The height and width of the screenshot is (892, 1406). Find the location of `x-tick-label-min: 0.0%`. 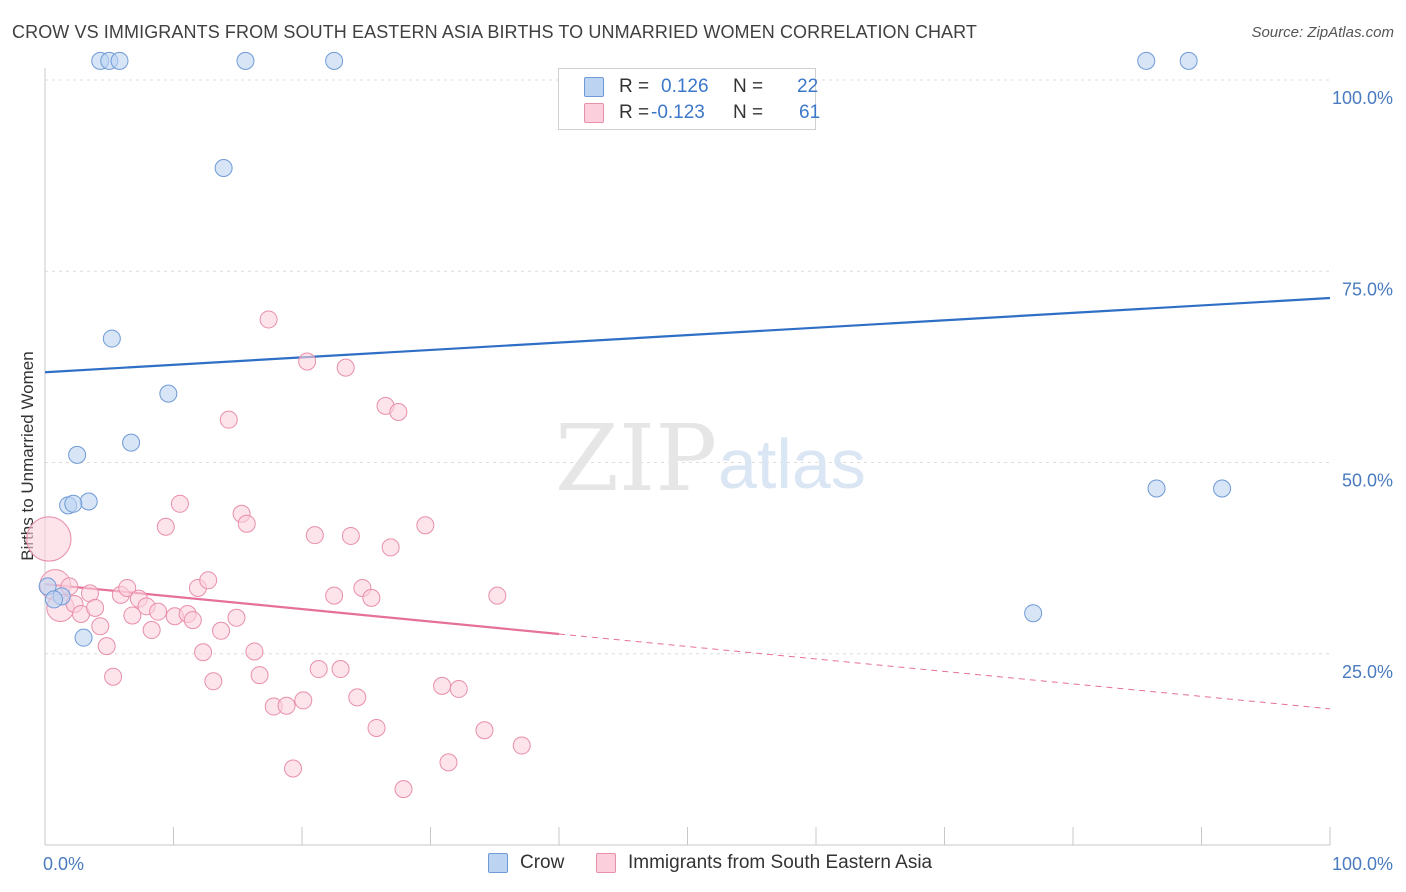

x-tick-label-min: 0.0% is located at coordinates (63, 864).